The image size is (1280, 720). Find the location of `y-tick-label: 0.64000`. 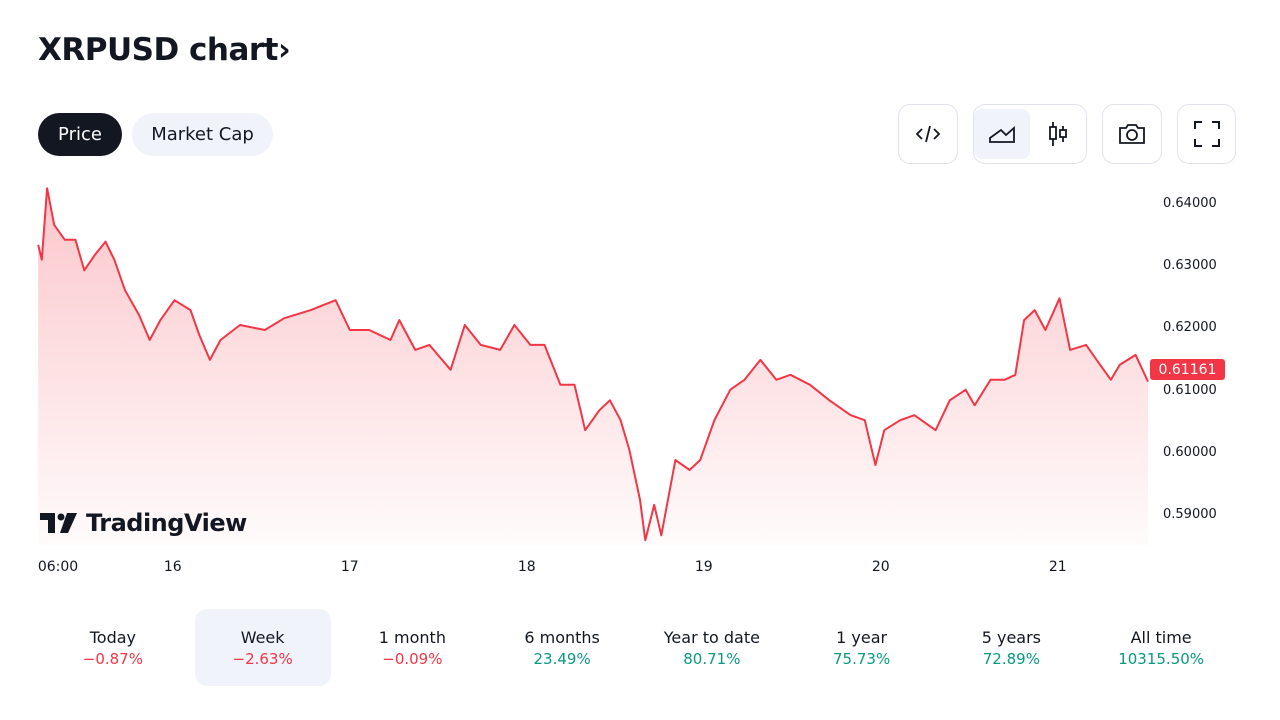

y-tick-label: 0.64000 is located at coordinates (1190, 203).